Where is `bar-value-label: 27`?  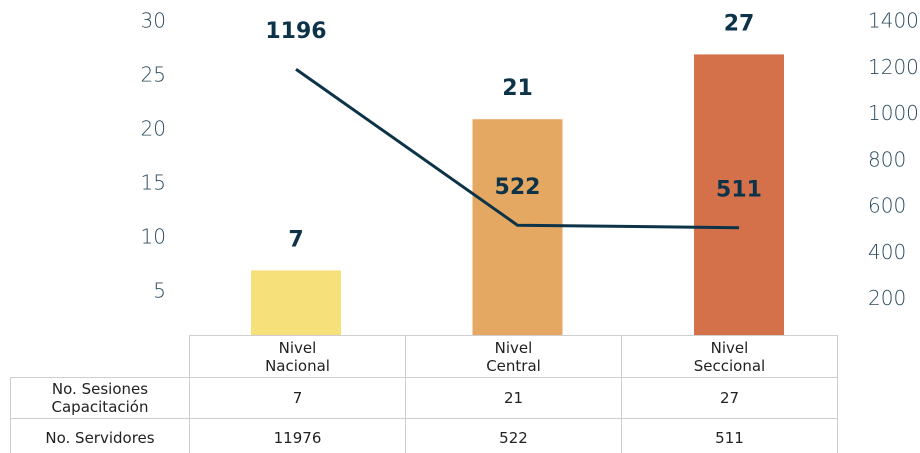
bar-value-label: 27 is located at coordinates (739, 23).